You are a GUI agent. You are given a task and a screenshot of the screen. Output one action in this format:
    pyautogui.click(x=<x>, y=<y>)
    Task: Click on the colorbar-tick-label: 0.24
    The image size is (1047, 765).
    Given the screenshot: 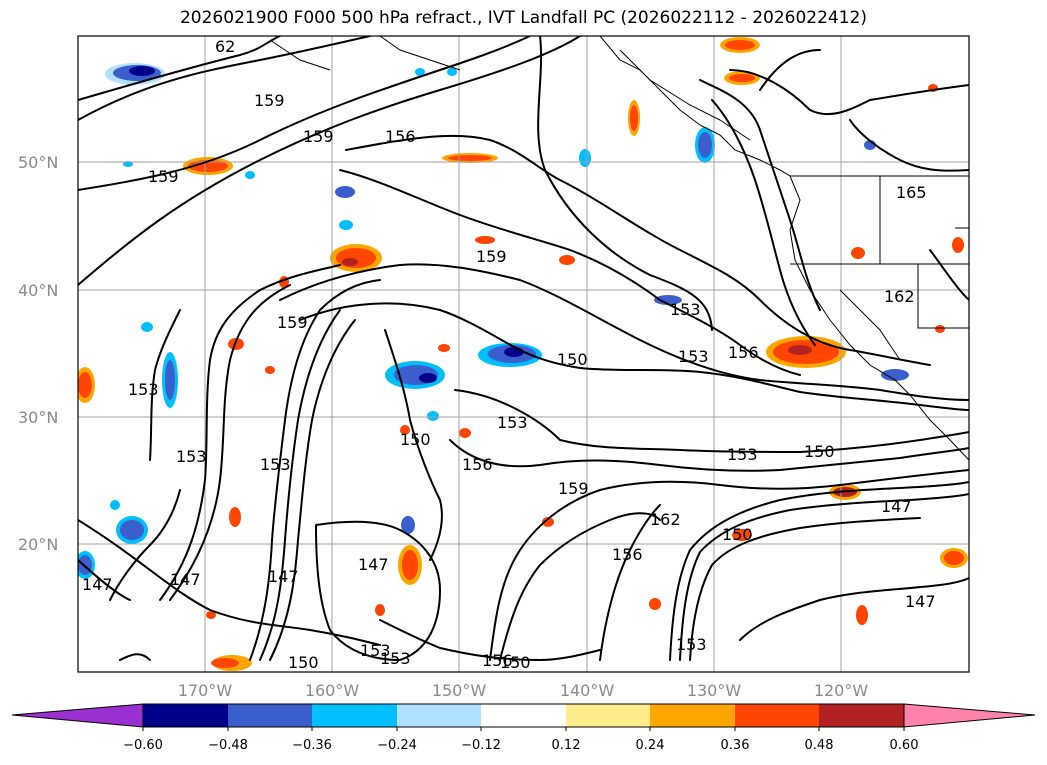 What is the action you would take?
    pyautogui.click(x=650, y=745)
    